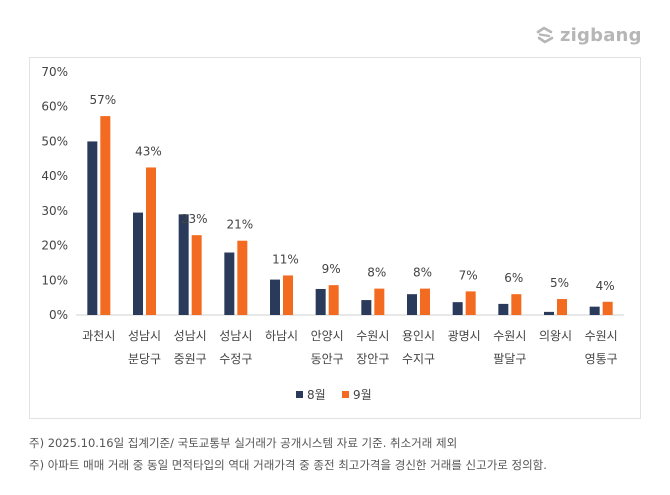  Describe the element at coordinates (54, 107) in the screenshot. I see `y-tick-label: 60%` at that location.